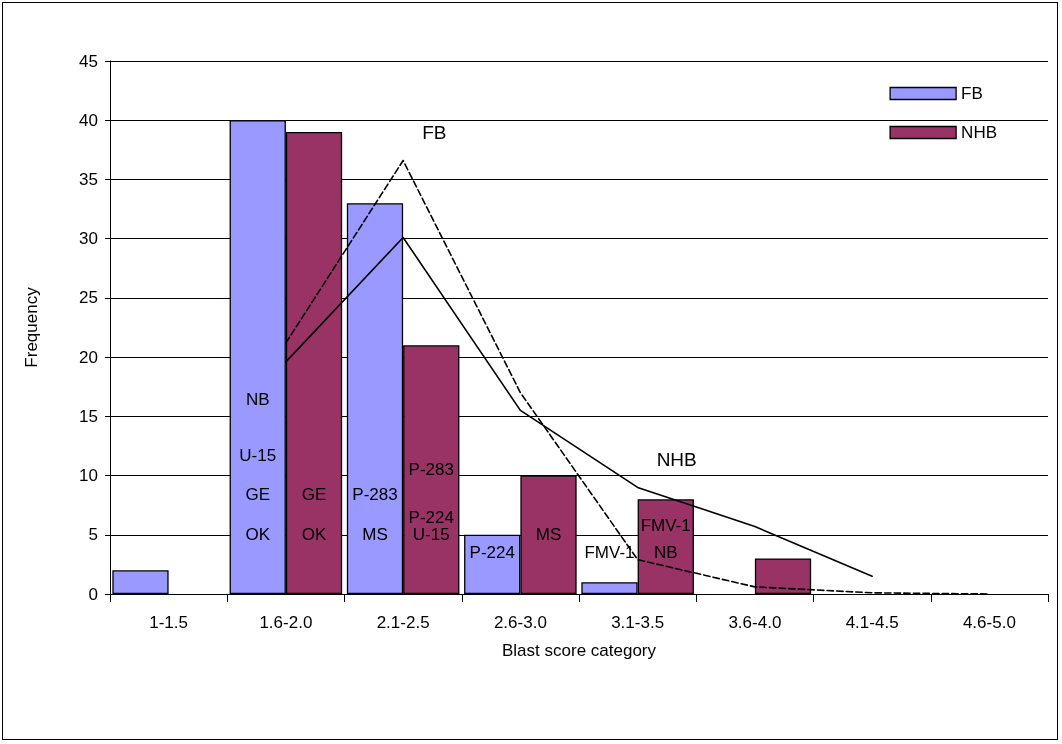 The height and width of the screenshot is (744, 1062). Describe the element at coordinates (93, 594) in the screenshot. I see `y-tick-label: 0` at that location.